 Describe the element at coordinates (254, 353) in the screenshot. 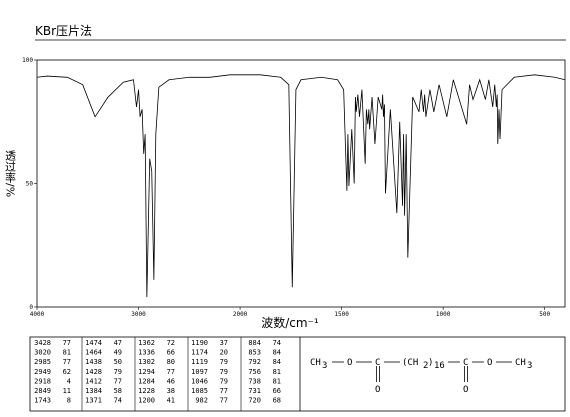

I see `peak-wavenumber: 853` at that location.